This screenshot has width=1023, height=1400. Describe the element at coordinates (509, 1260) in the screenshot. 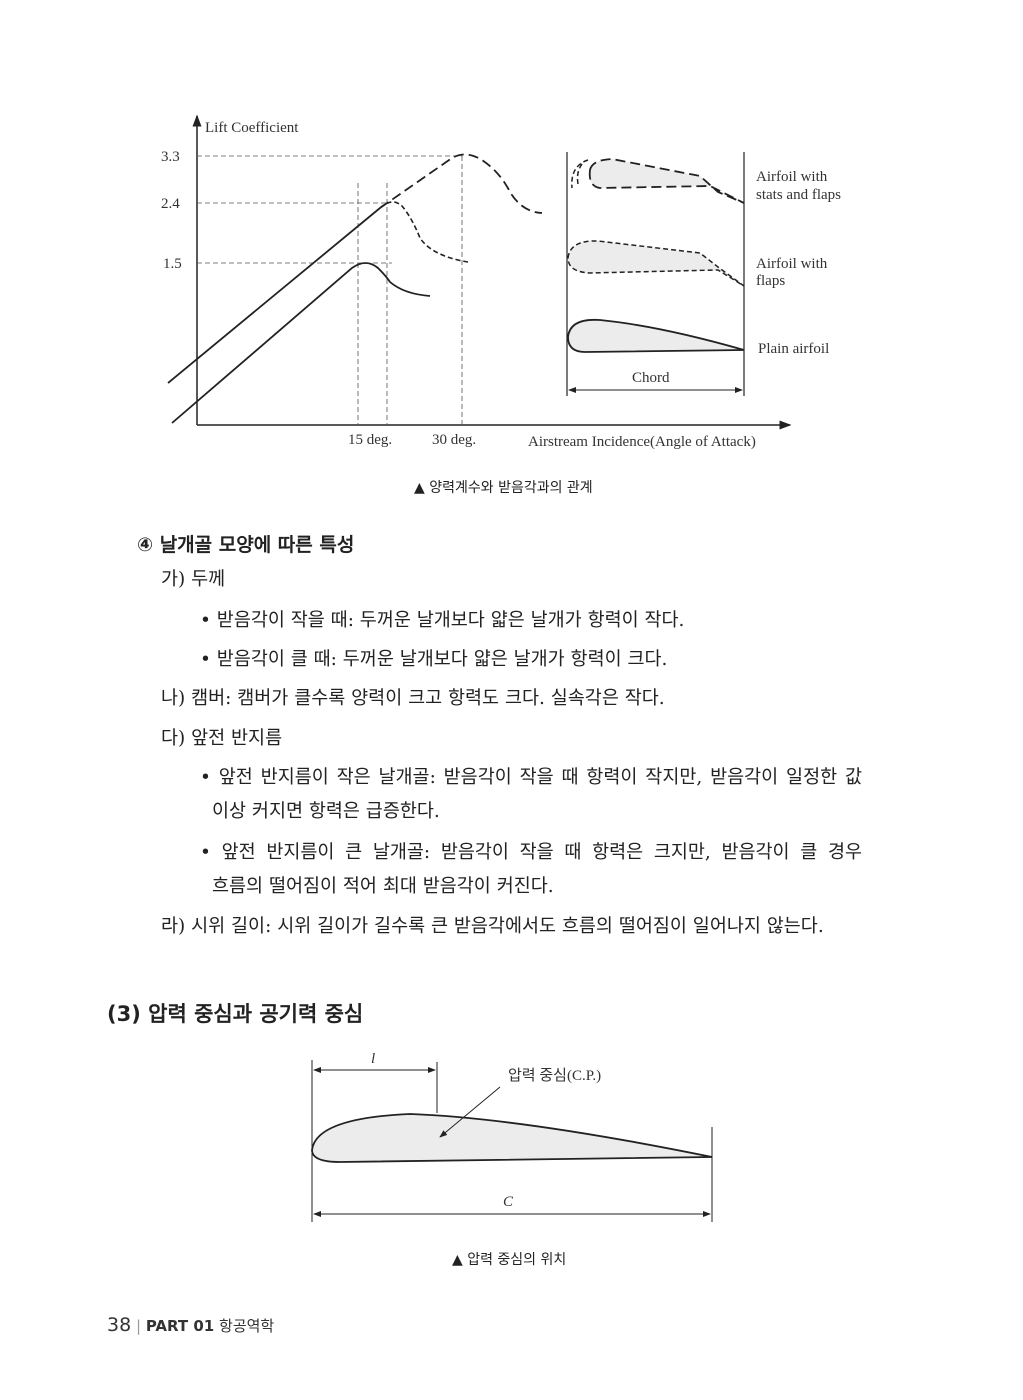

I see `figure2-caption: ▲ 압력 중심의 위치` at that location.